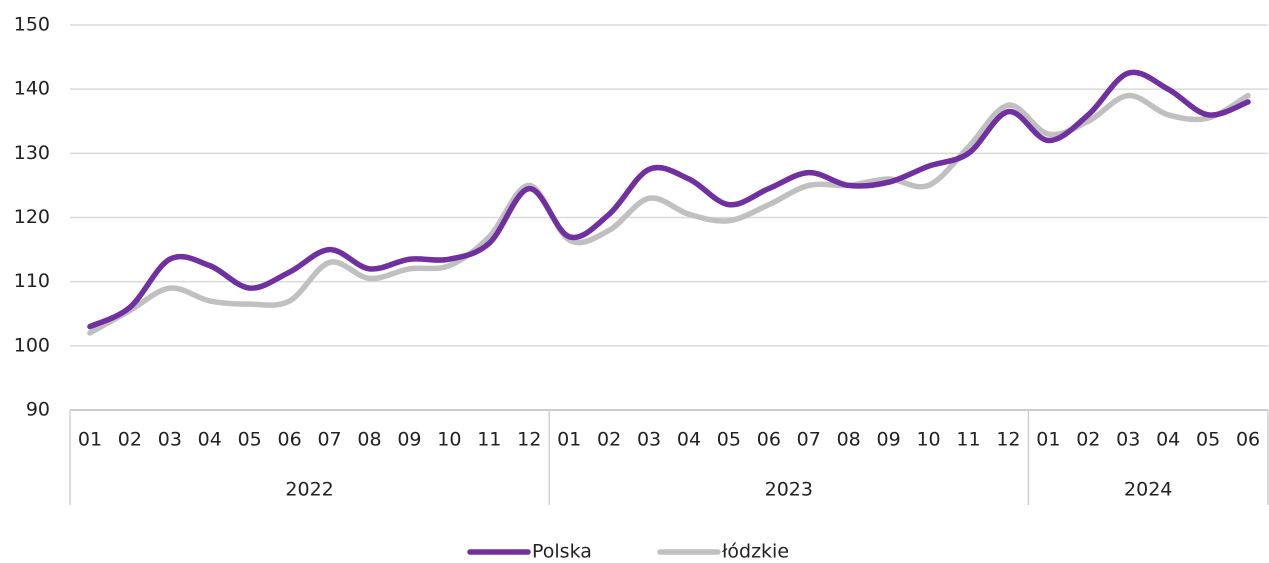 Image resolution: width=1269 pixels, height=563 pixels. What do you see at coordinates (32, 281) in the screenshot?
I see `y-tick-label: 110` at bounding box center [32, 281].